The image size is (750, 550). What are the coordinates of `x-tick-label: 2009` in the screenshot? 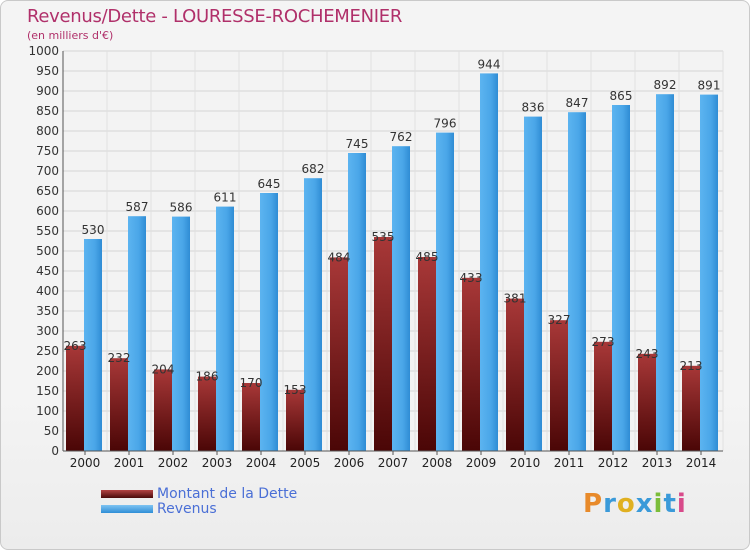 It's located at (481, 463).